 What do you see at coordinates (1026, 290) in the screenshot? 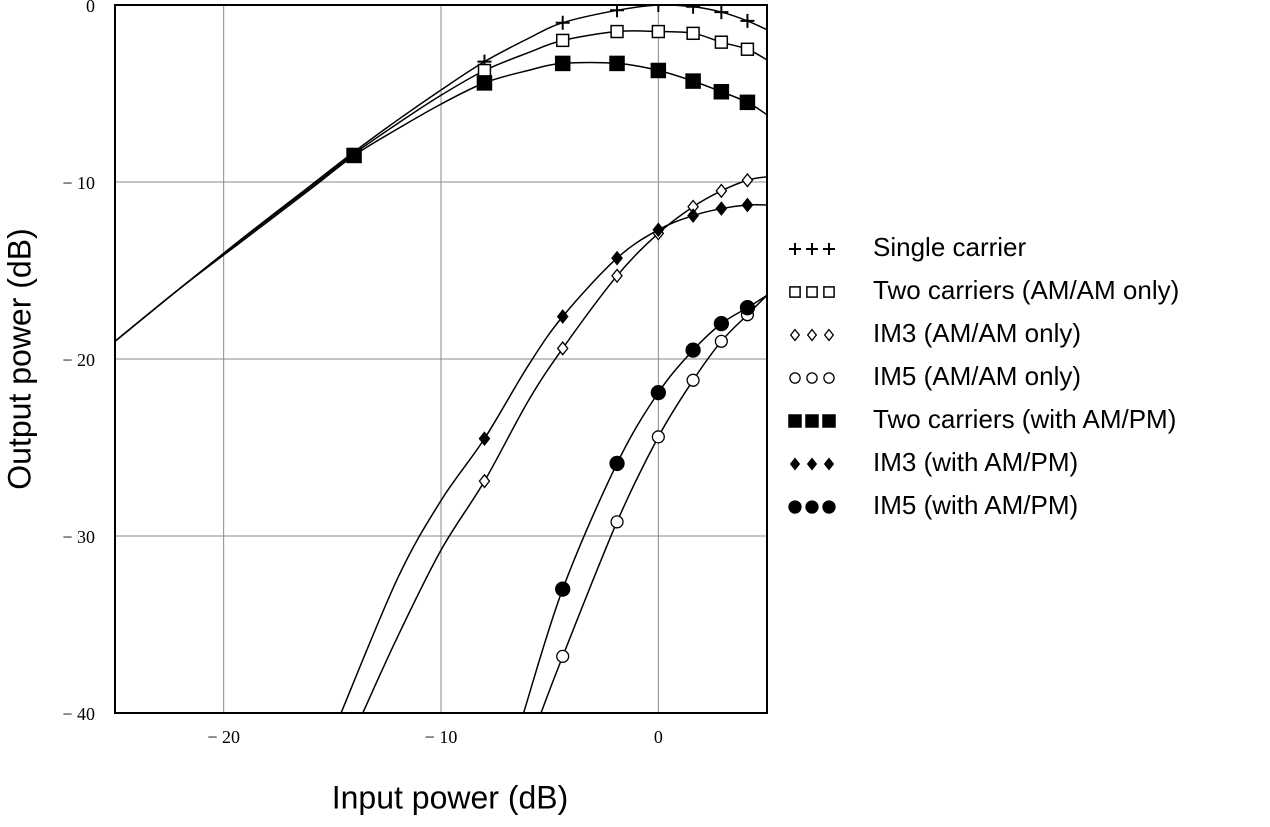
I see `legend-label: Two carriers (AM/AM only)` at bounding box center [1026, 290].